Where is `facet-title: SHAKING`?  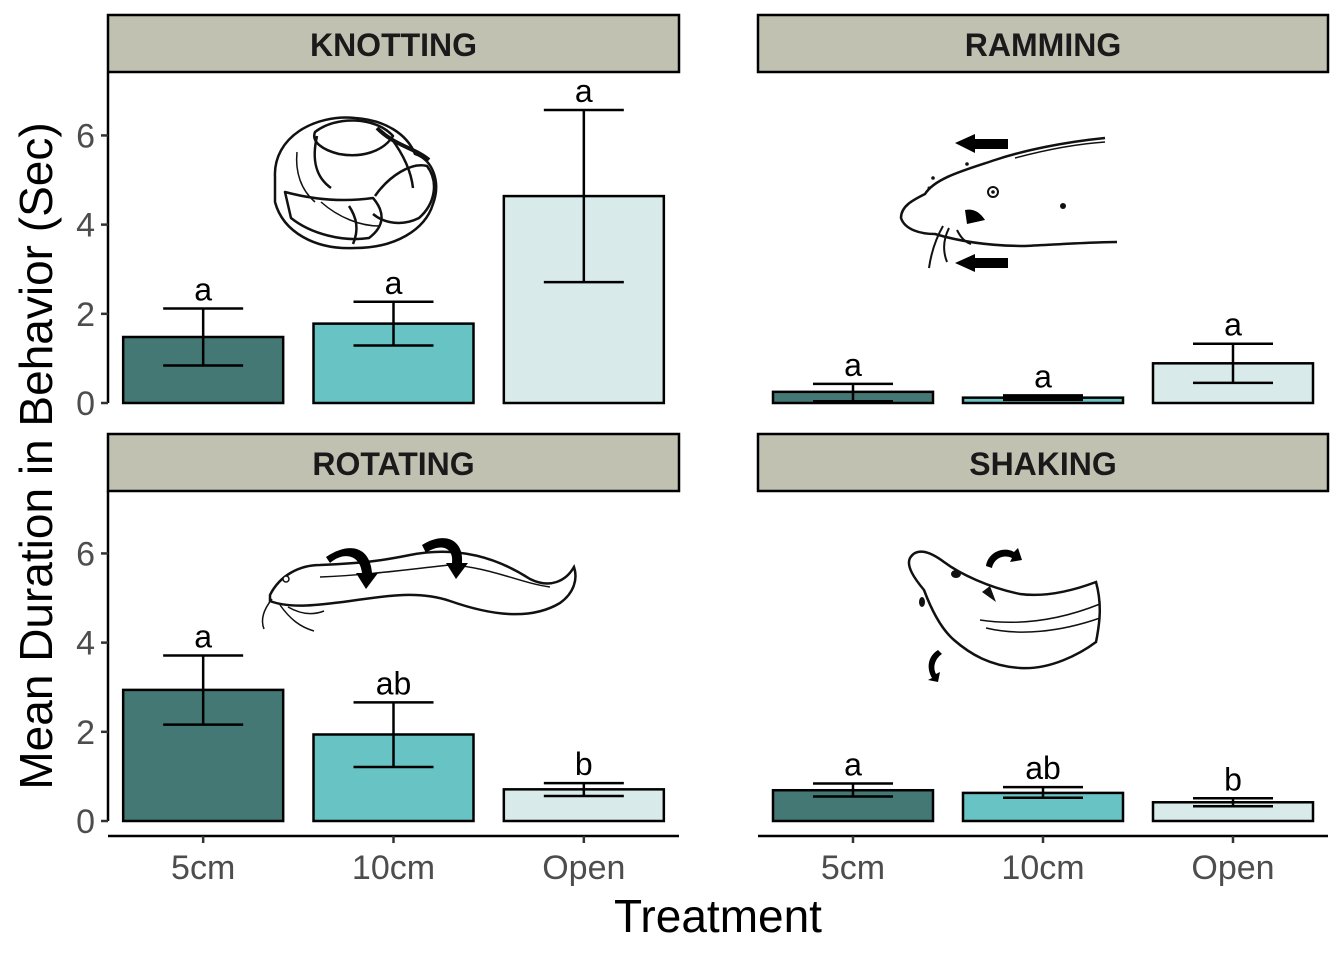 facet-title: SHAKING is located at coordinates (1043, 464).